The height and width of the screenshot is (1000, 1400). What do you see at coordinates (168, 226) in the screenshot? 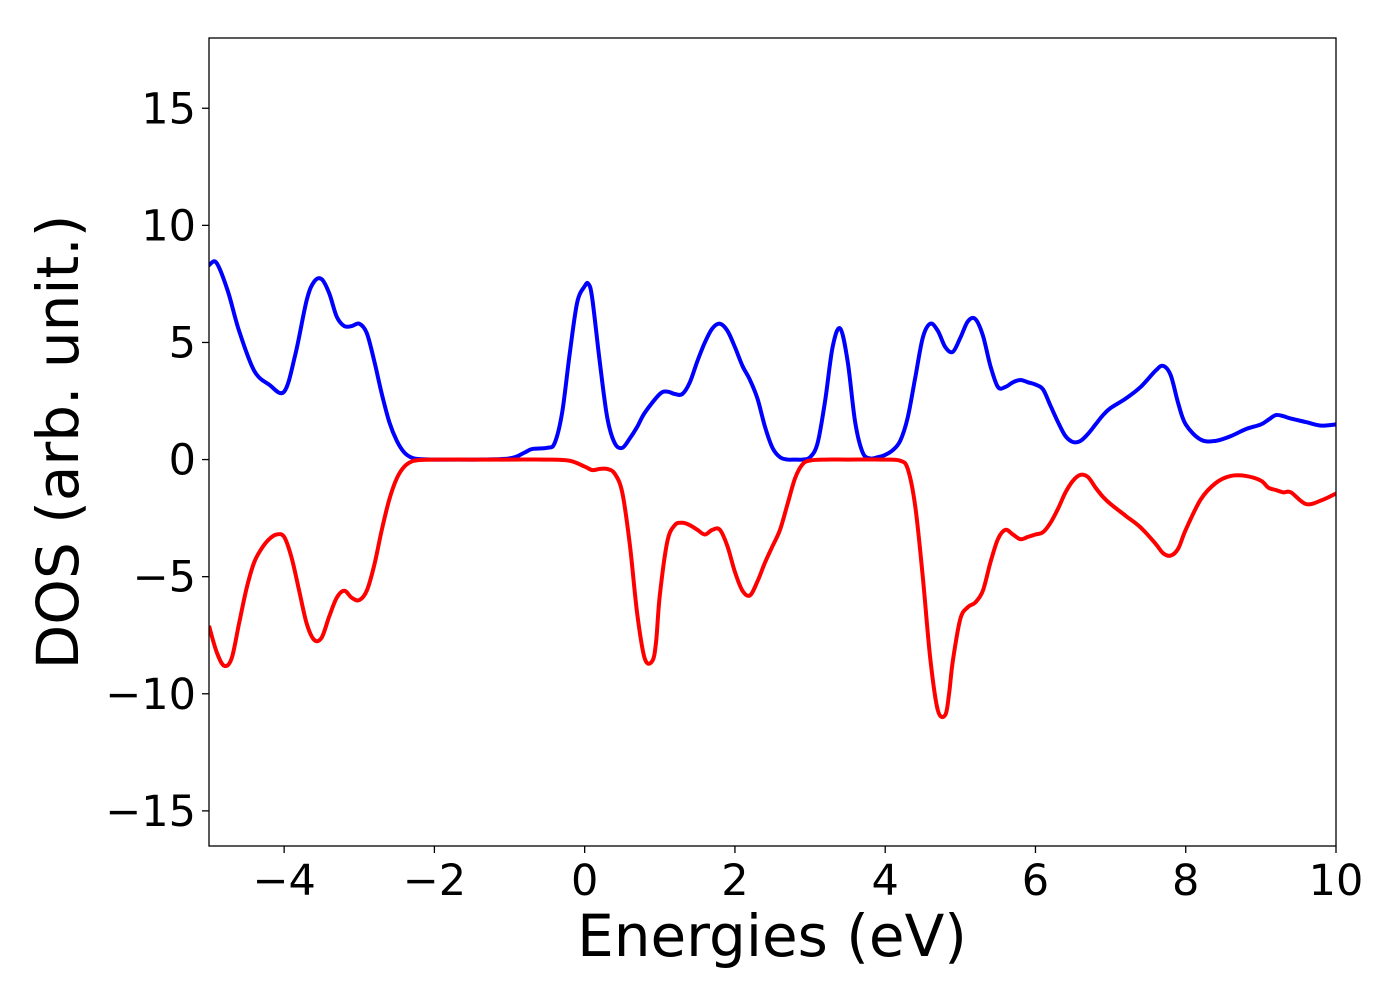
I see `y-tick-label: 10` at bounding box center [168, 226].